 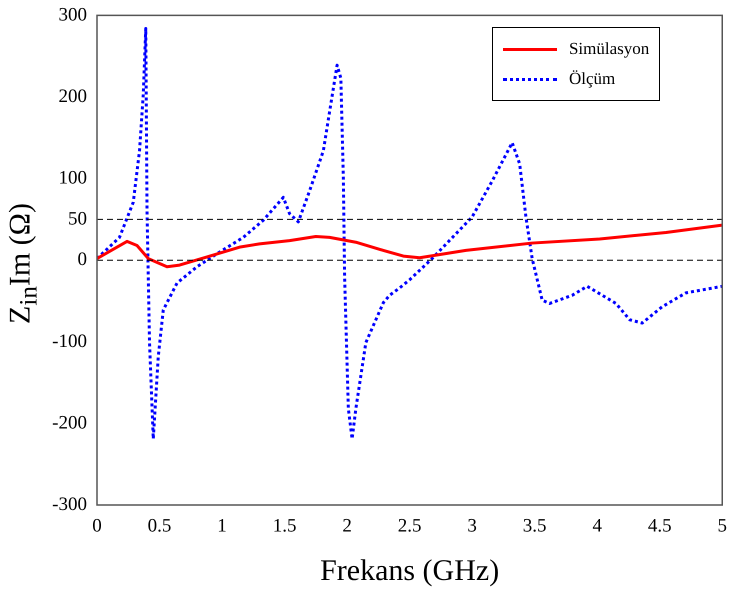 What do you see at coordinates (69, 341) in the screenshot?
I see `y-tick-label: -100` at bounding box center [69, 341].